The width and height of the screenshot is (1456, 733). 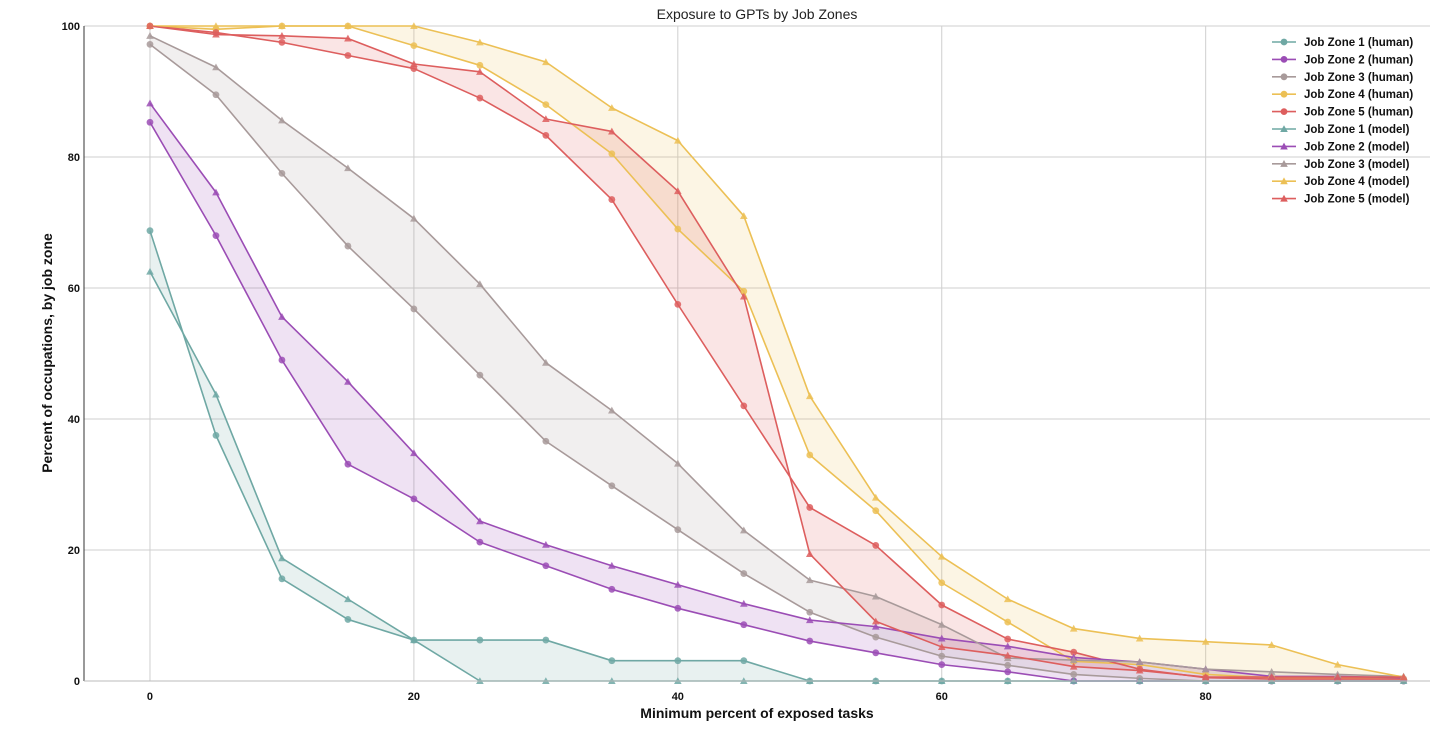 What do you see at coordinates (47, 353) in the screenshot?
I see `y-axis-label: Percent of occupations, by job zone` at bounding box center [47, 353].